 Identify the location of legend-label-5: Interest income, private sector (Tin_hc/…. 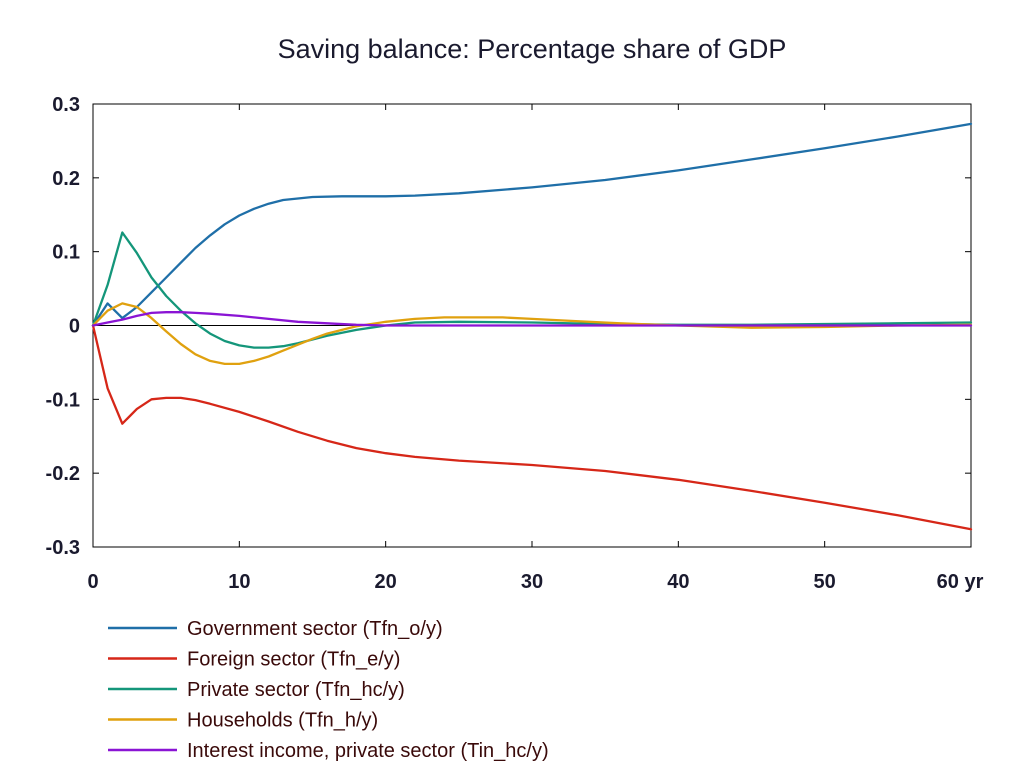
(368, 751).